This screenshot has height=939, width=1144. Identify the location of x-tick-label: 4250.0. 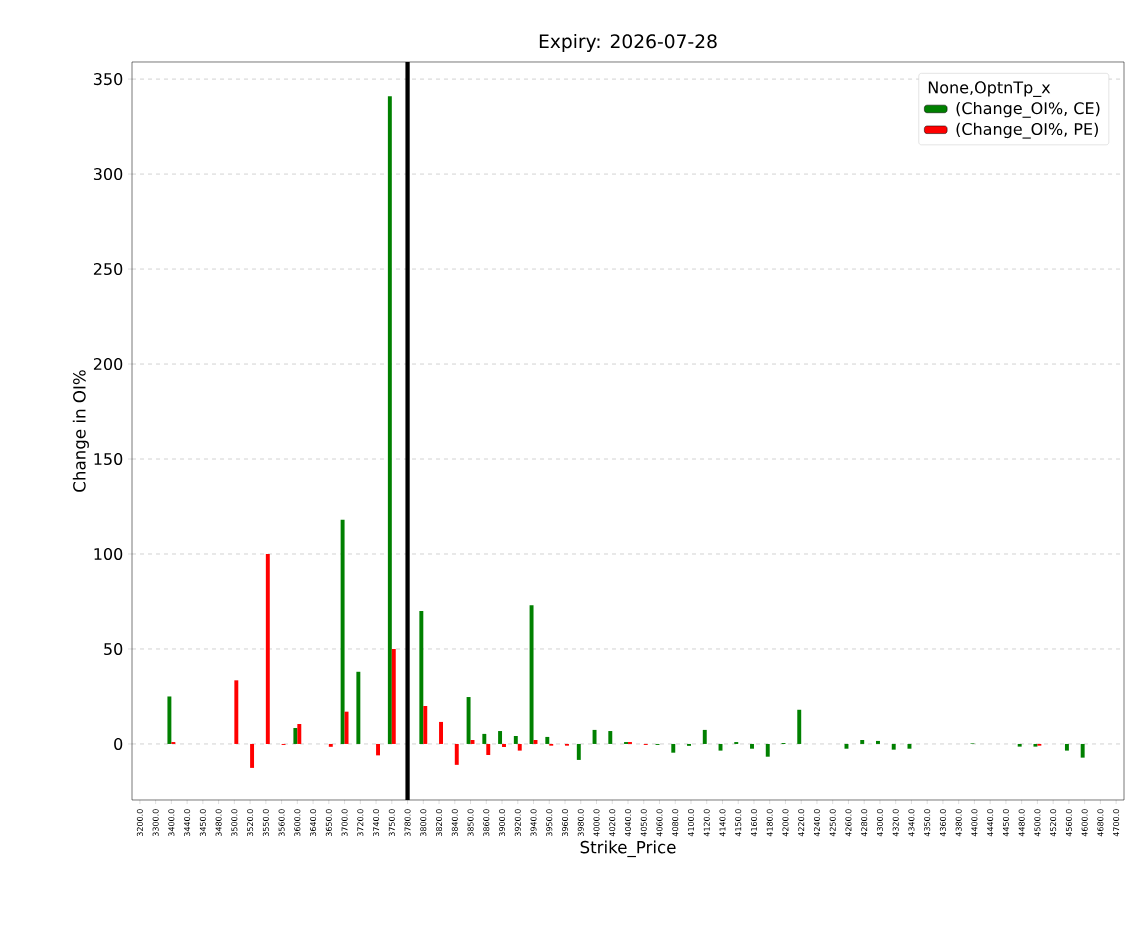
(832, 823).